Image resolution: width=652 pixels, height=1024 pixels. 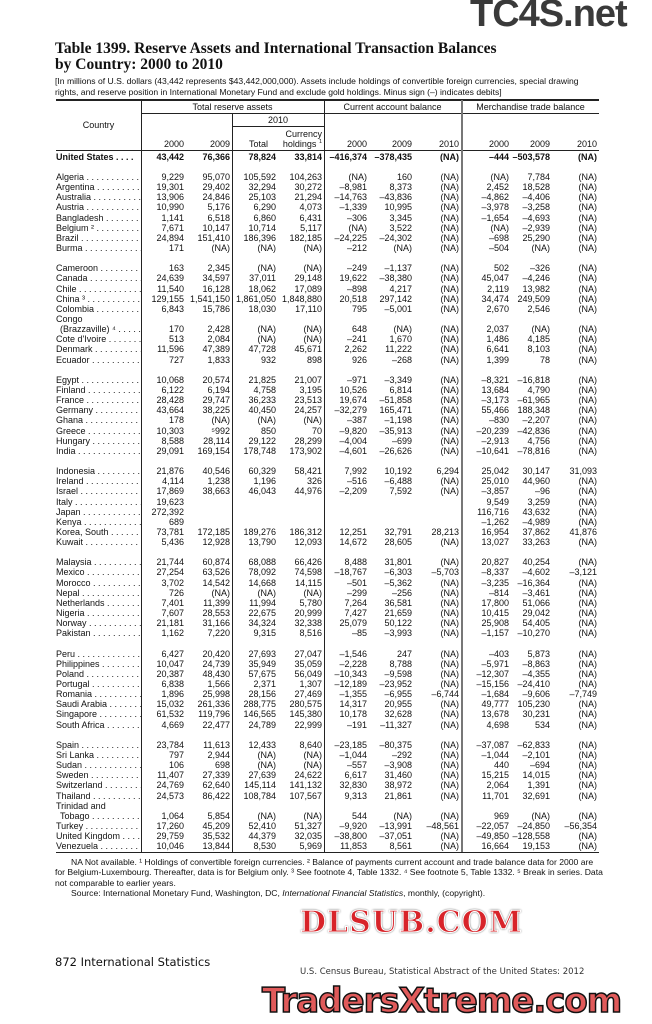 What do you see at coordinates (445, 694) in the screenshot?
I see `value-cell: –6,744` at bounding box center [445, 694].